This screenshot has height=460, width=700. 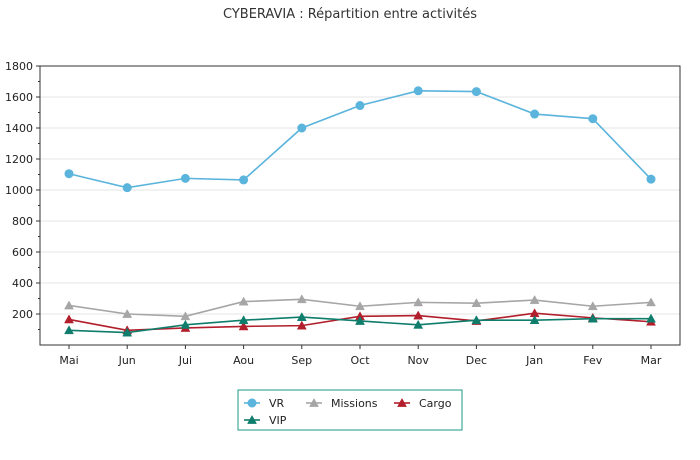 I want to click on legend-item-vip: VIP, so click(x=265, y=420).